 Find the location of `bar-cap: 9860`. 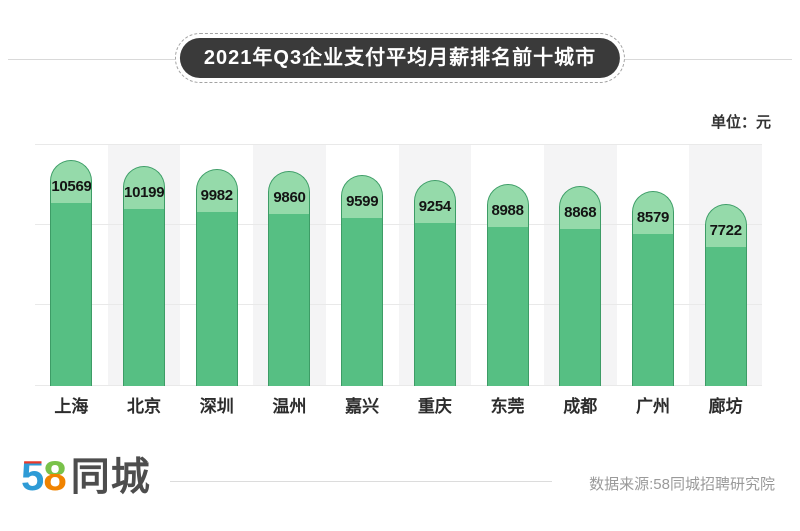

bar-cap: 9860 is located at coordinates (289, 193).